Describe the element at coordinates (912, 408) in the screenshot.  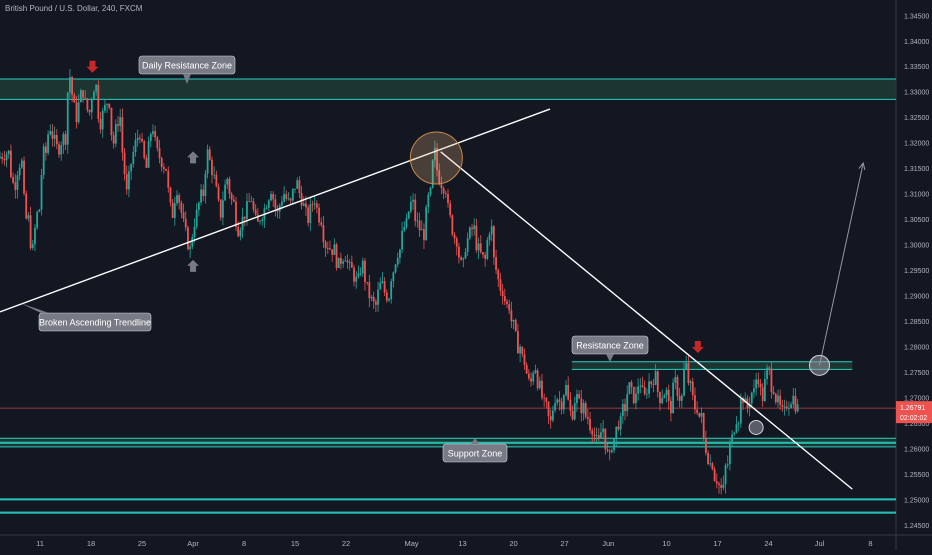
I see `last-price-text: 1.26791` at that location.